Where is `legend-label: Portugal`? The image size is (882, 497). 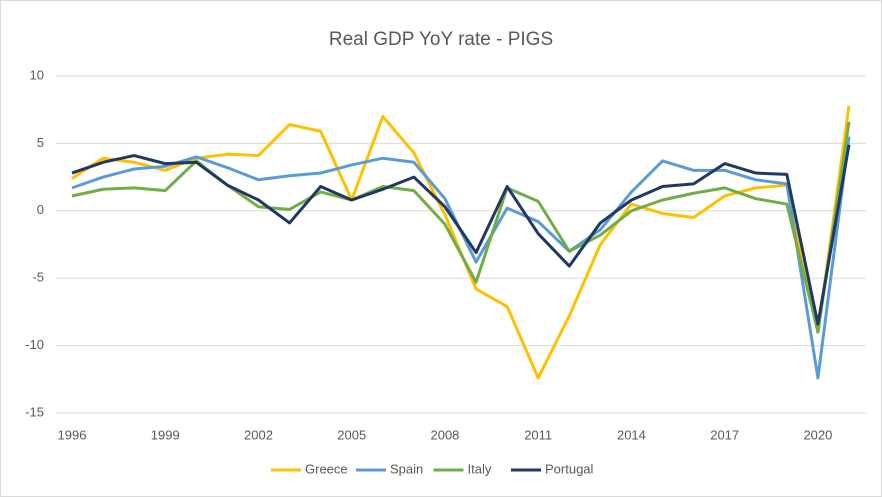
legend-label: Portugal is located at coordinates (569, 468).